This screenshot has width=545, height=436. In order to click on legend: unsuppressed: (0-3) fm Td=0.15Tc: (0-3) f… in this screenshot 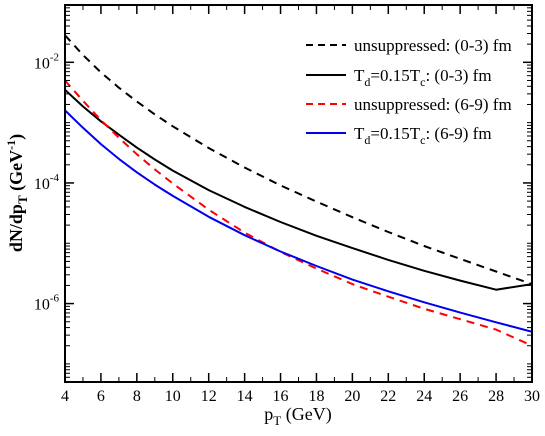, I will do `click(409, 91)`.